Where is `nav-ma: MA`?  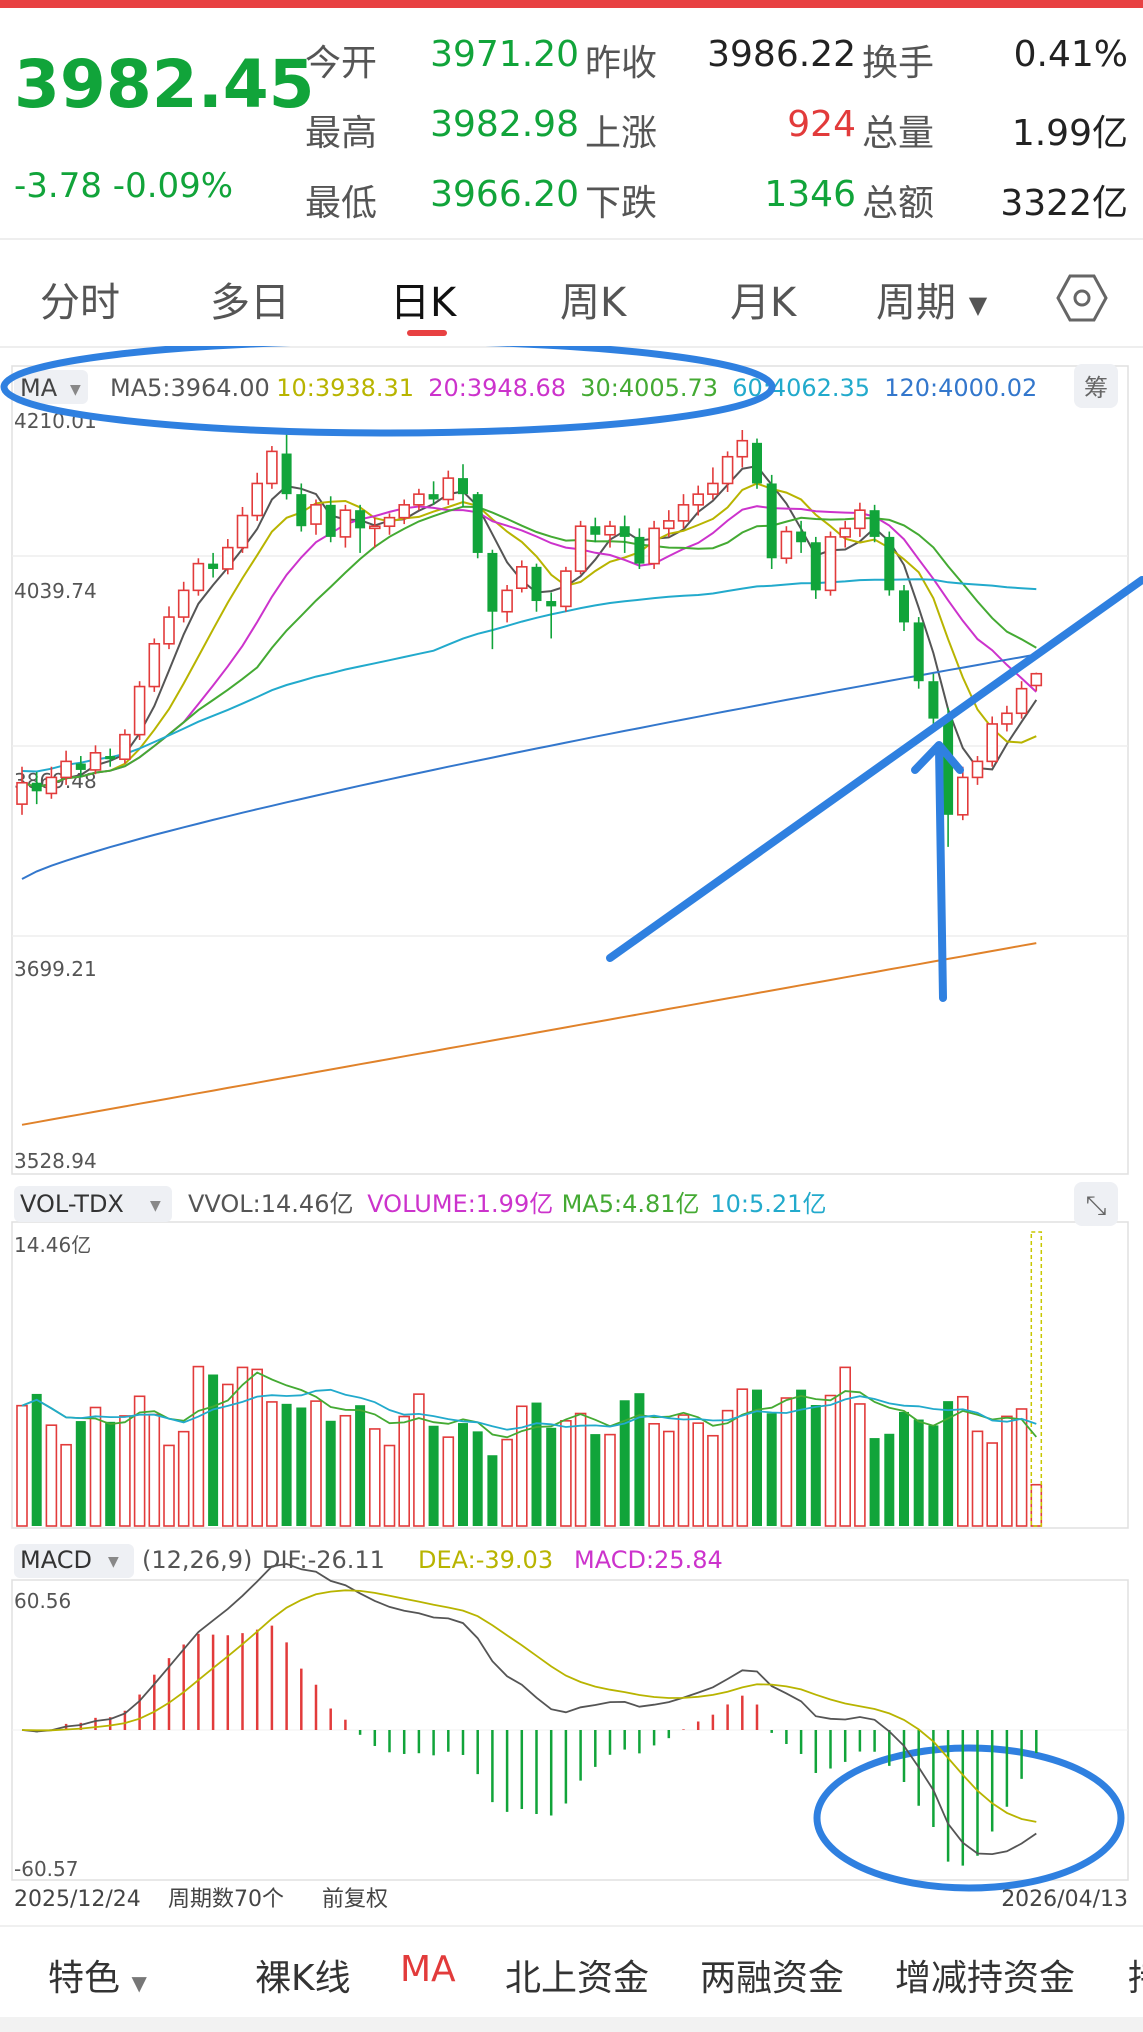
nav-ma: MA is located at coordinates (428, 1969).